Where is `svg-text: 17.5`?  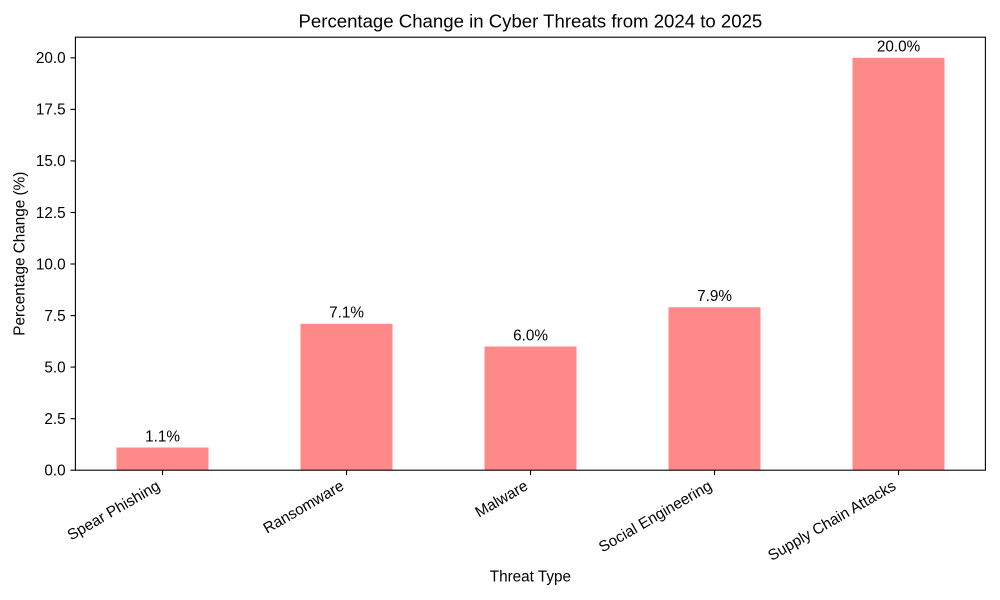 svg-text: 17.5 is located at coordinates (51, 110).